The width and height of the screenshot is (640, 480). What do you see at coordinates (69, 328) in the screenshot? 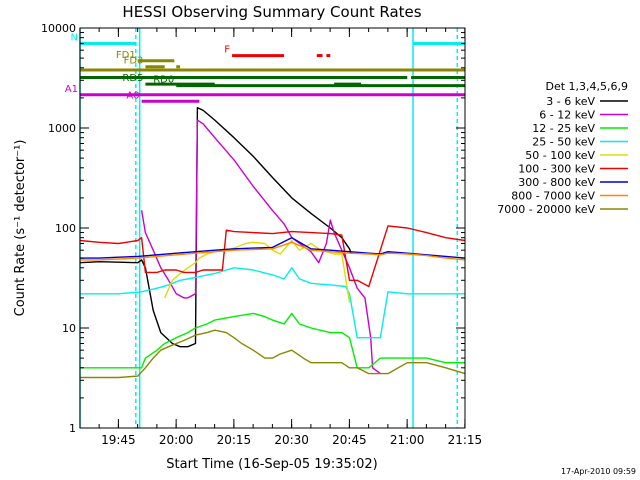
I see `y-tick-label-1: 10` at bounding box center [69, 328].